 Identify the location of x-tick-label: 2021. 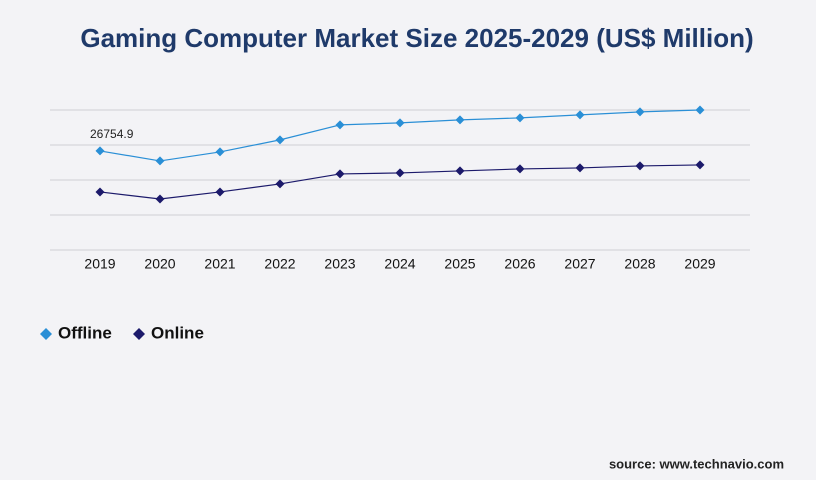
(219, 264).